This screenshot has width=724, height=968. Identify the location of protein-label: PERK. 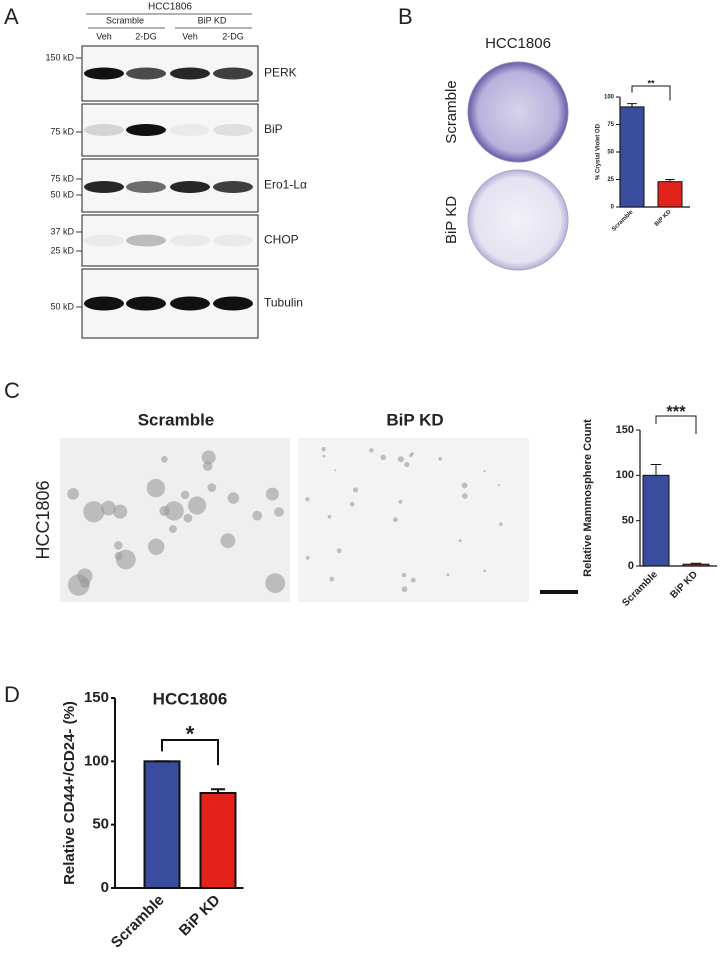
(280, 73).